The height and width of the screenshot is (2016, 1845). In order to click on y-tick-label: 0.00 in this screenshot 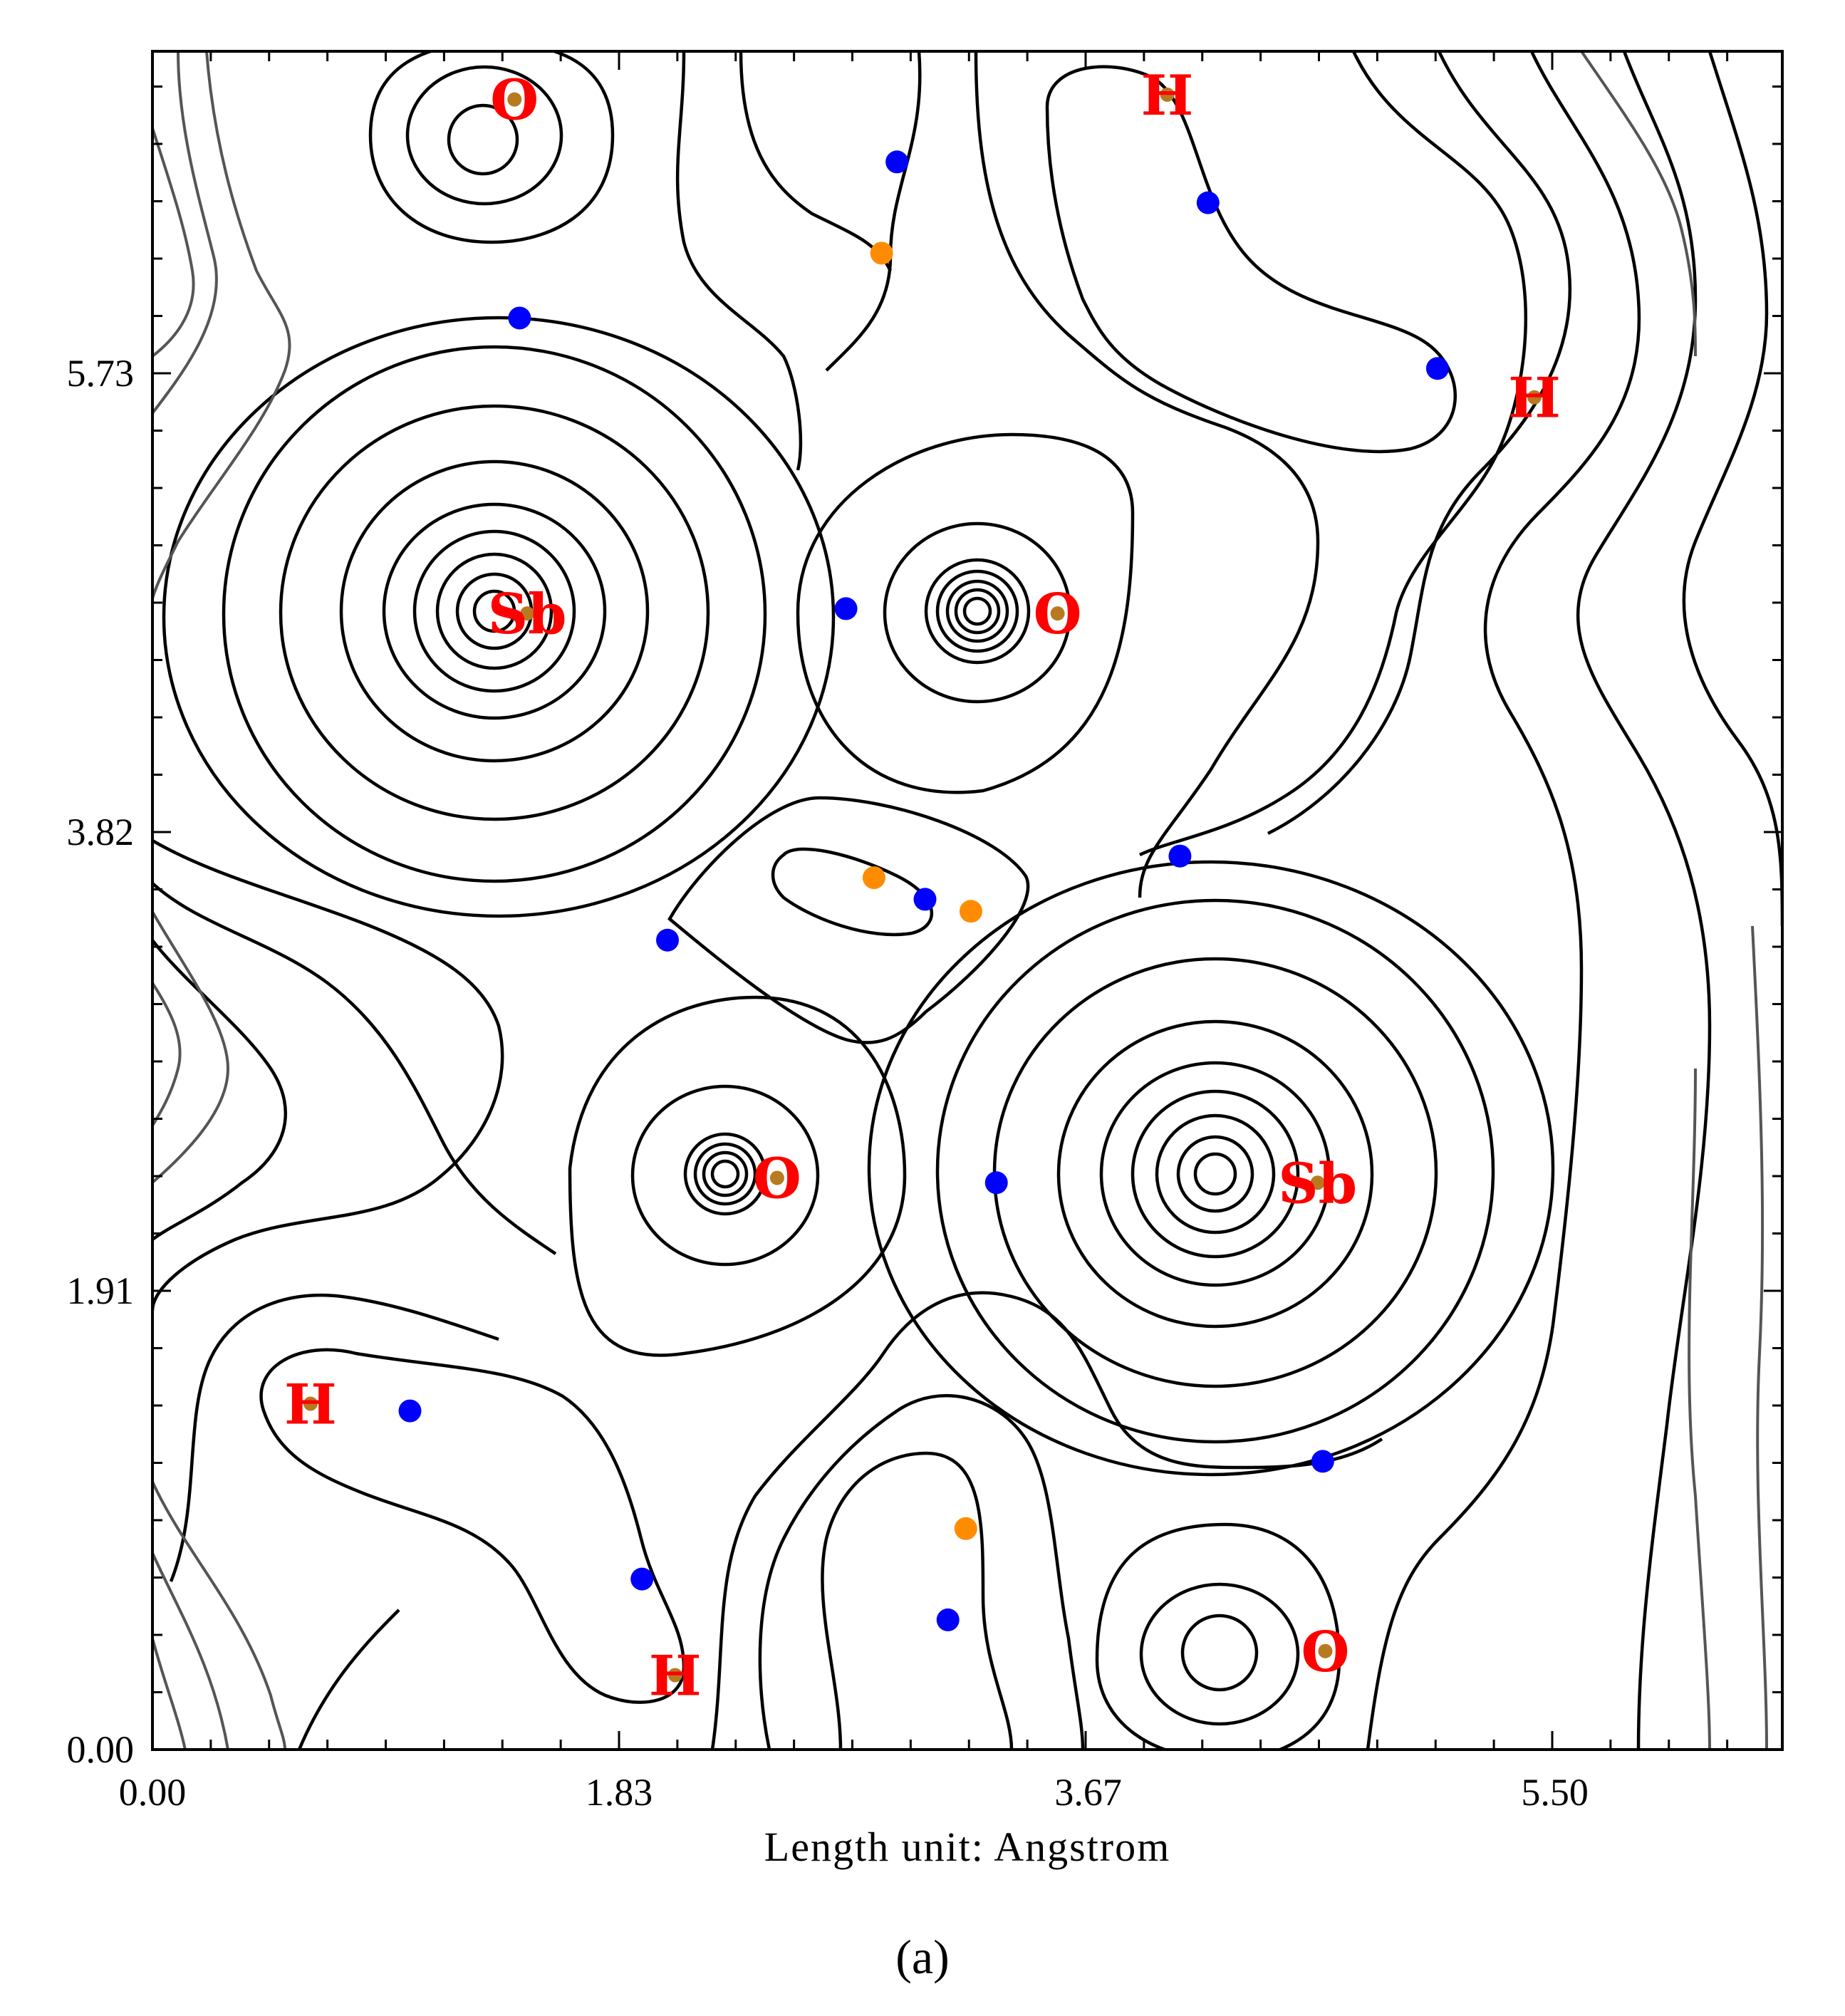, I will do `click(101, 1749)`.